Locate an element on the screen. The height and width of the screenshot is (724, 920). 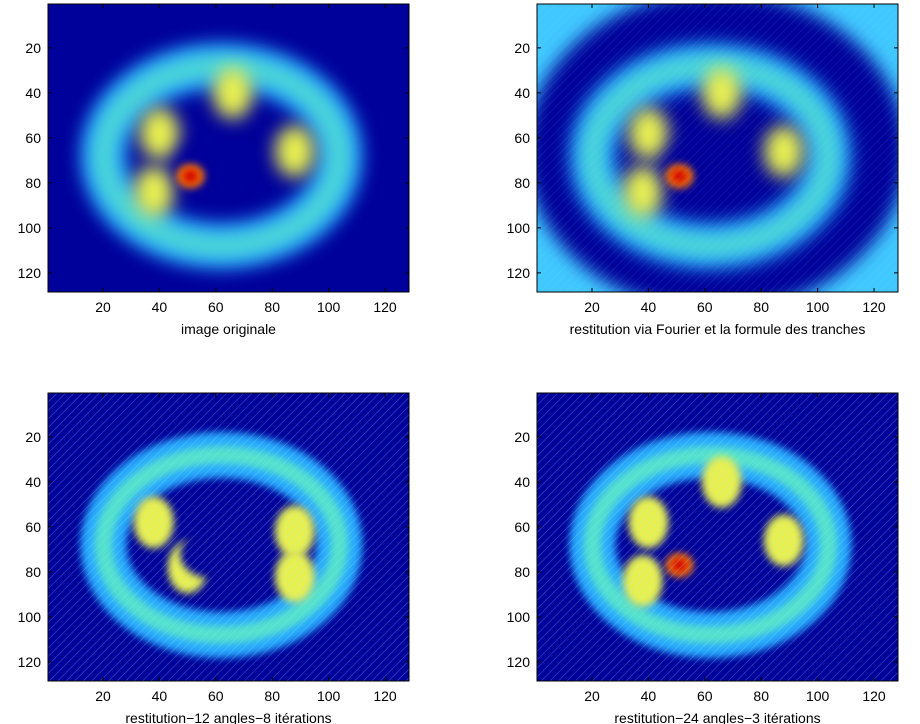
x-axis-label: restitution−24 angles−3 itérations is located at coordinates (717, 717).